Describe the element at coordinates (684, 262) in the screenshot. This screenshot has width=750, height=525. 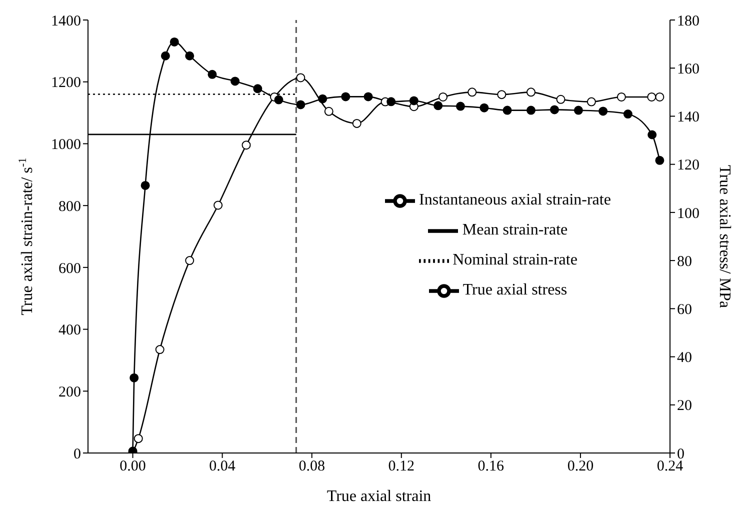
I see `y2-tick-label: 80` at that location.